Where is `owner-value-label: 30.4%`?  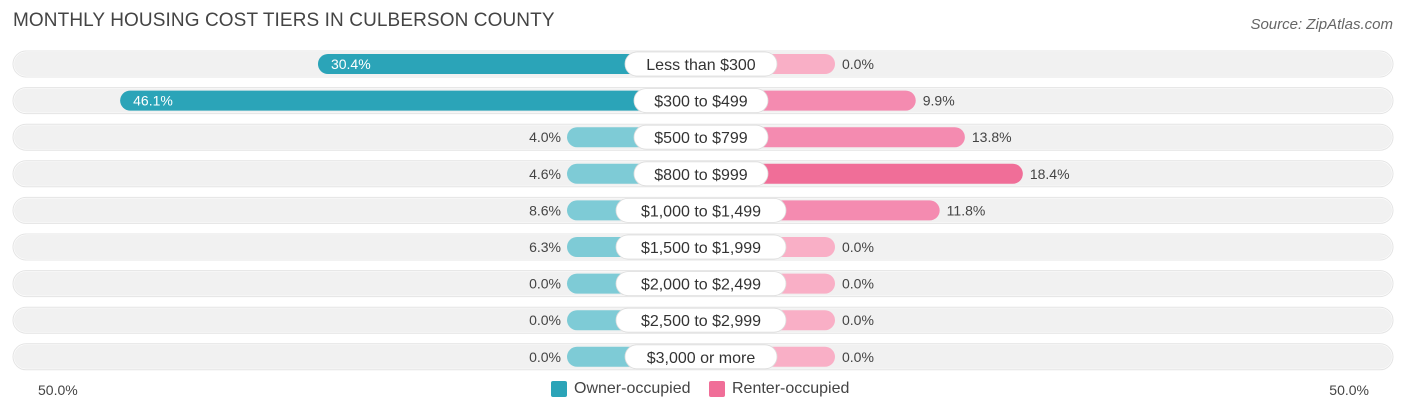 owner-value-label: 30.4% is located at coordinates (351, 64).